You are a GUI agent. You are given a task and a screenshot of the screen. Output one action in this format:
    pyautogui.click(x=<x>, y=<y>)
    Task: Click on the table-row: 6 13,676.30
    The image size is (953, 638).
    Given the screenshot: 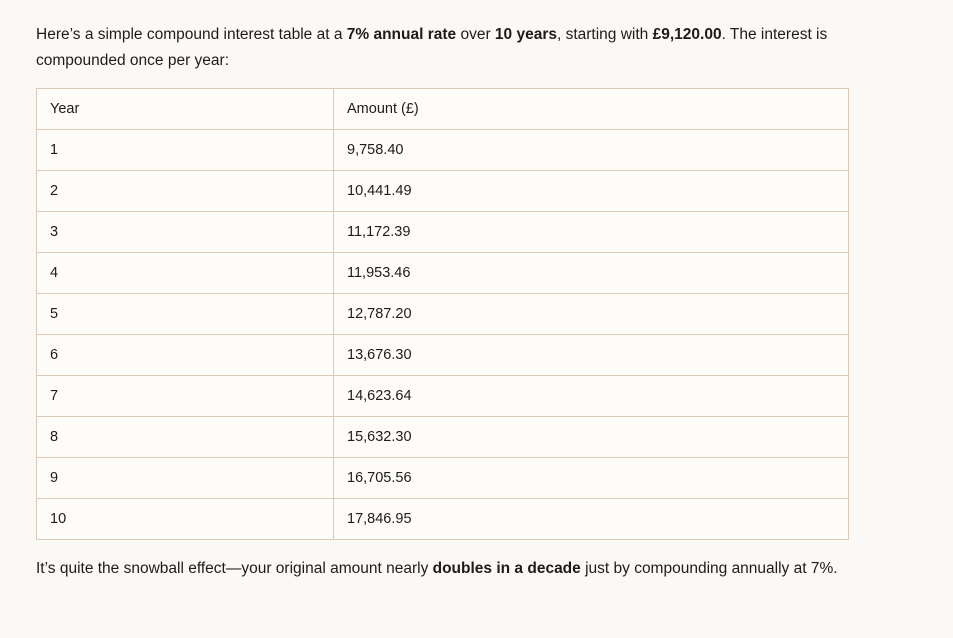 What is the action you would take?
    pyautogui.click(x=442, y=355)
    